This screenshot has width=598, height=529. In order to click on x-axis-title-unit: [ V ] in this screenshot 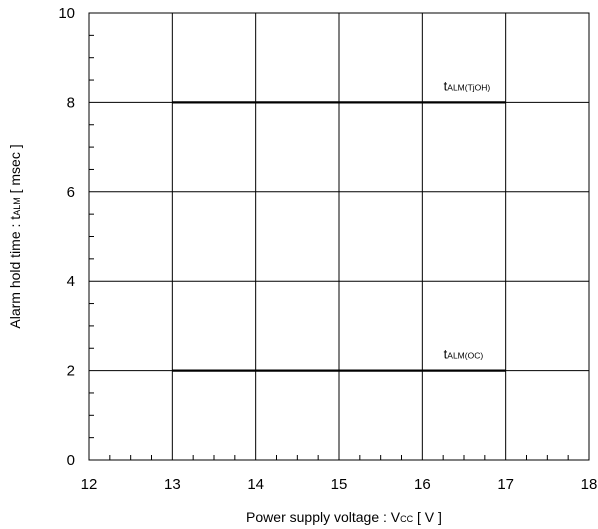, I will do `click(427, 517)`.